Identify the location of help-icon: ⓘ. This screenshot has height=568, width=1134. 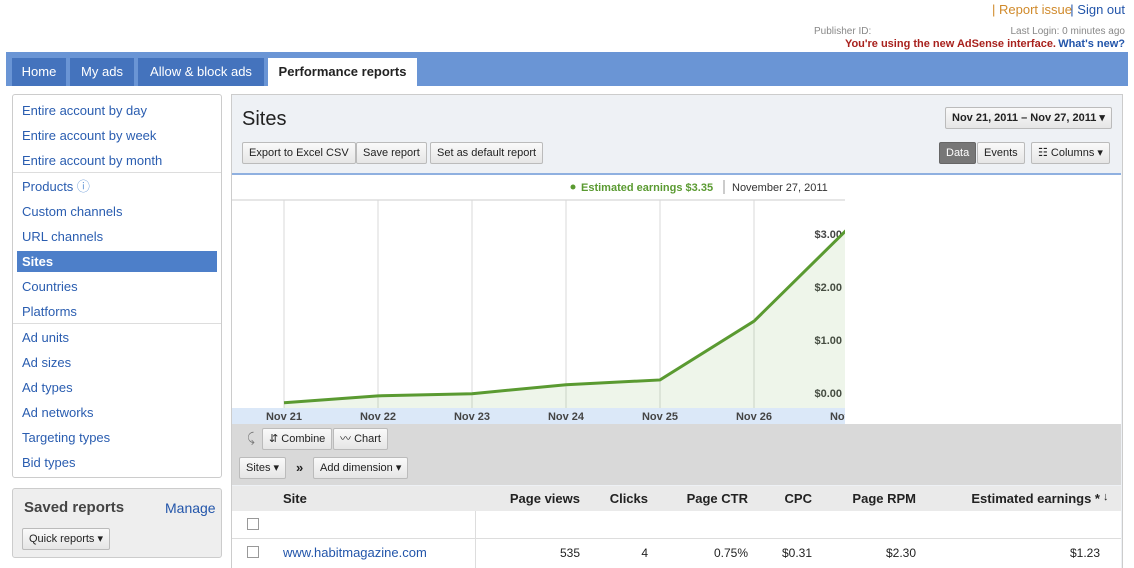
(81, 186).